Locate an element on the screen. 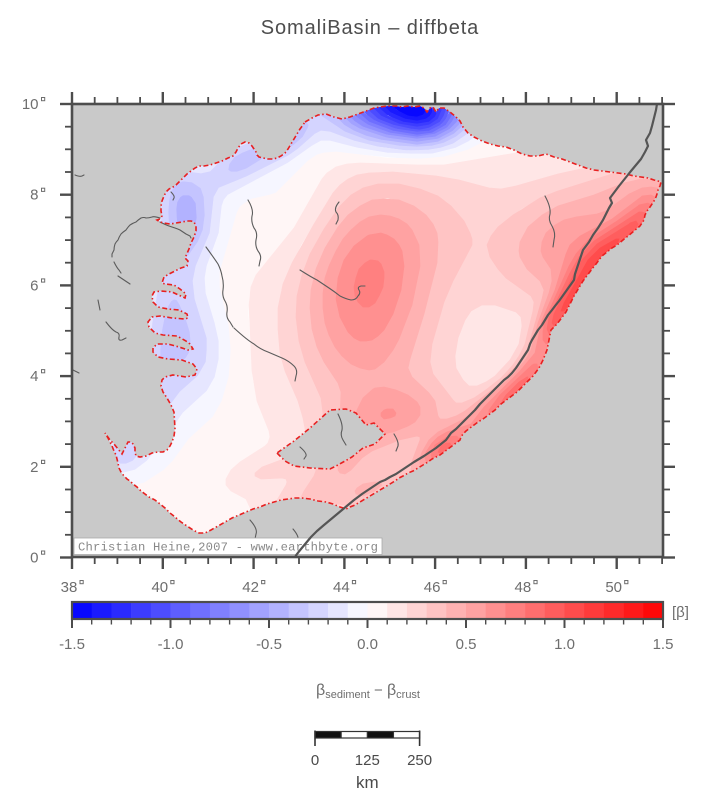  svg-text: km is located at coordinates (367, 782).